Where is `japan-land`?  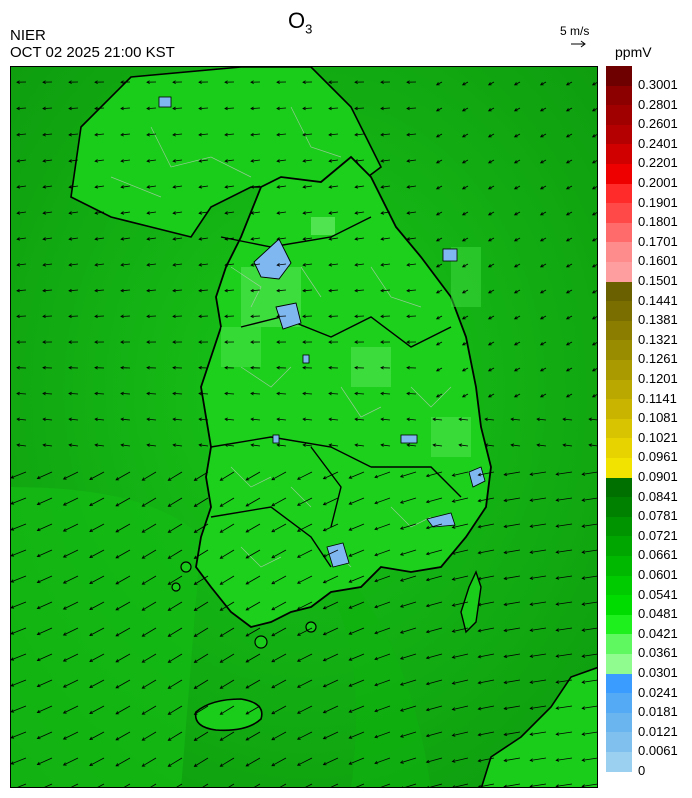
japan-land is located at coordinates (538, 726).